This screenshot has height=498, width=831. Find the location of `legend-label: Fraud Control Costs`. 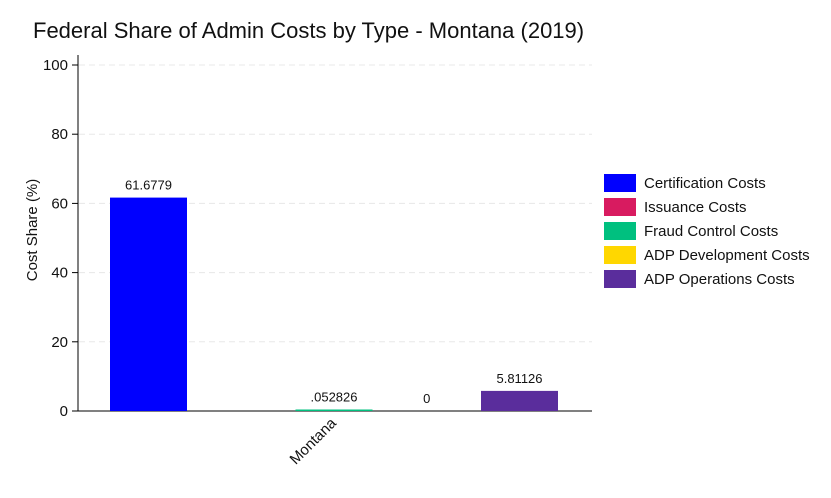

legend-label: Fraud Control Costs is located at coordinates (711, 231).